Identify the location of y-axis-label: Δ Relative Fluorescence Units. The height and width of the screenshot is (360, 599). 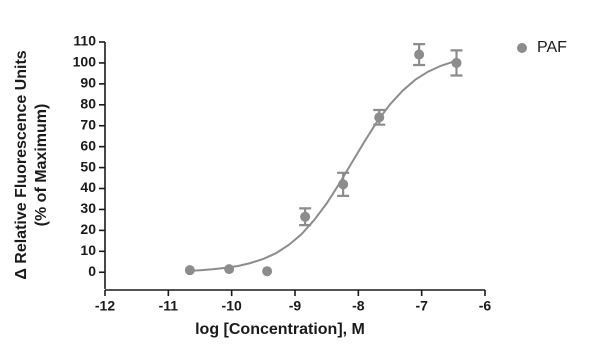
(21, 164).